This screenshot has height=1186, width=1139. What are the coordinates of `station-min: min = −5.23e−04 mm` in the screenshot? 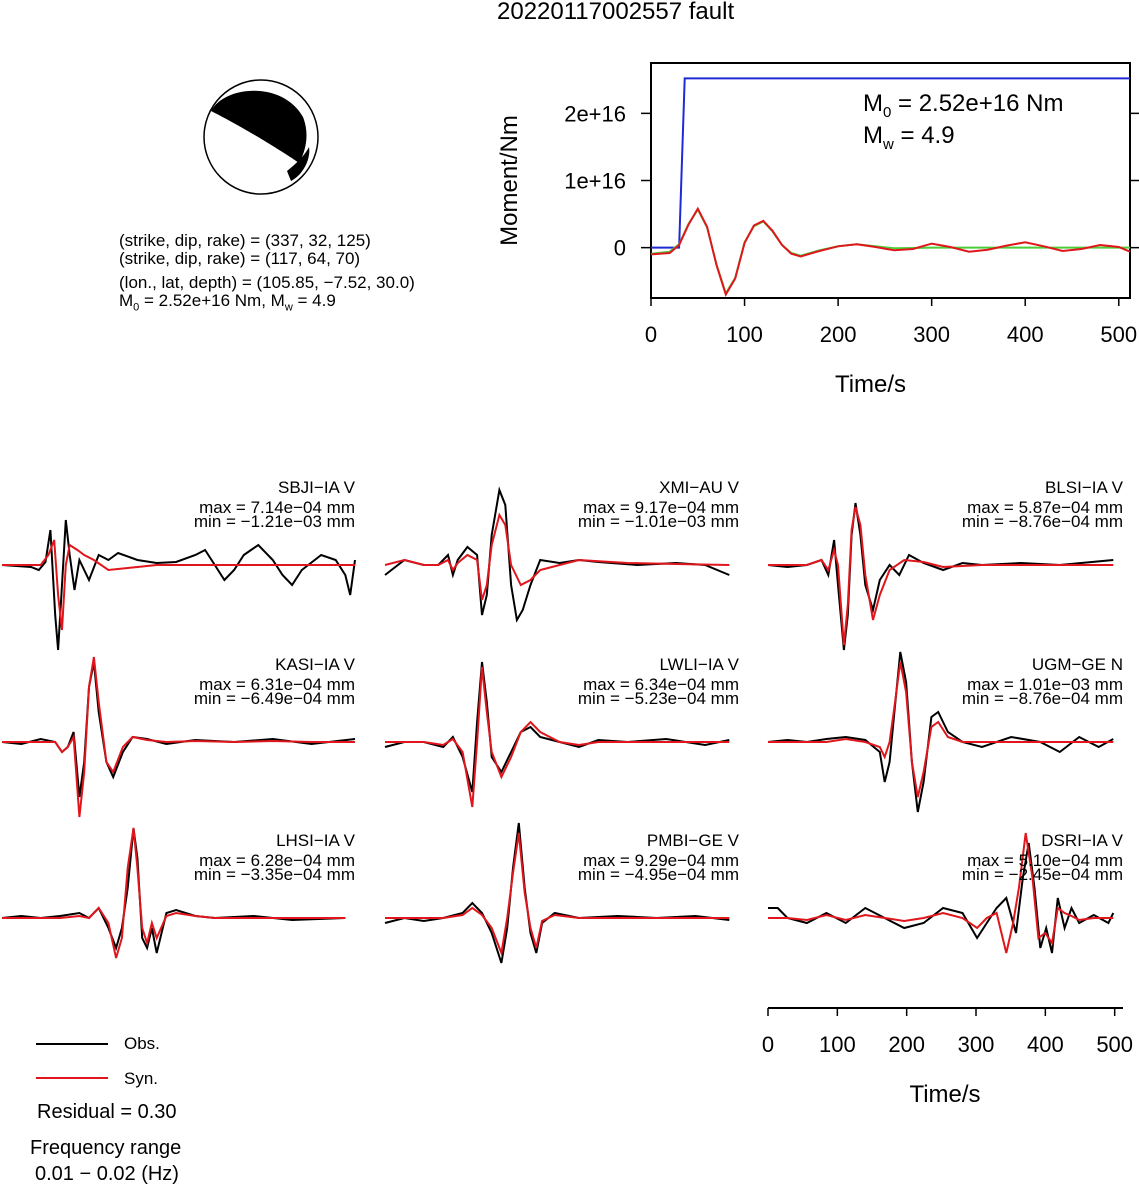 It's located at (658, 698).